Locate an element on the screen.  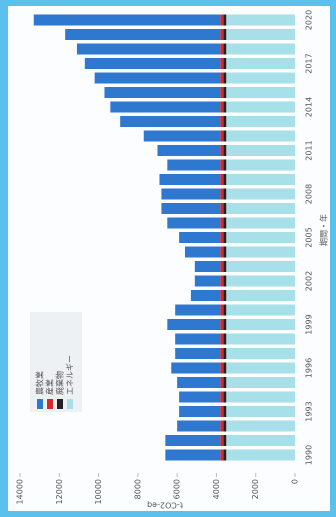
x-tick-label: 1996 is located at coordinates (309, 368).